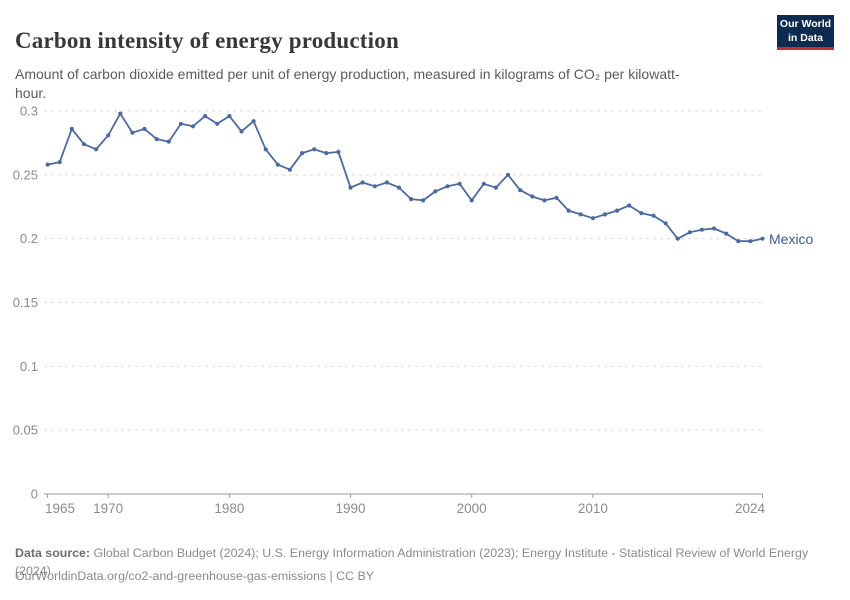 This screenshot has height=600, width=850. What do you see at coordinates (805, 24) in the screenshot?
I see `owid-logo-line1: Our World` at bounding box center [805, 24].